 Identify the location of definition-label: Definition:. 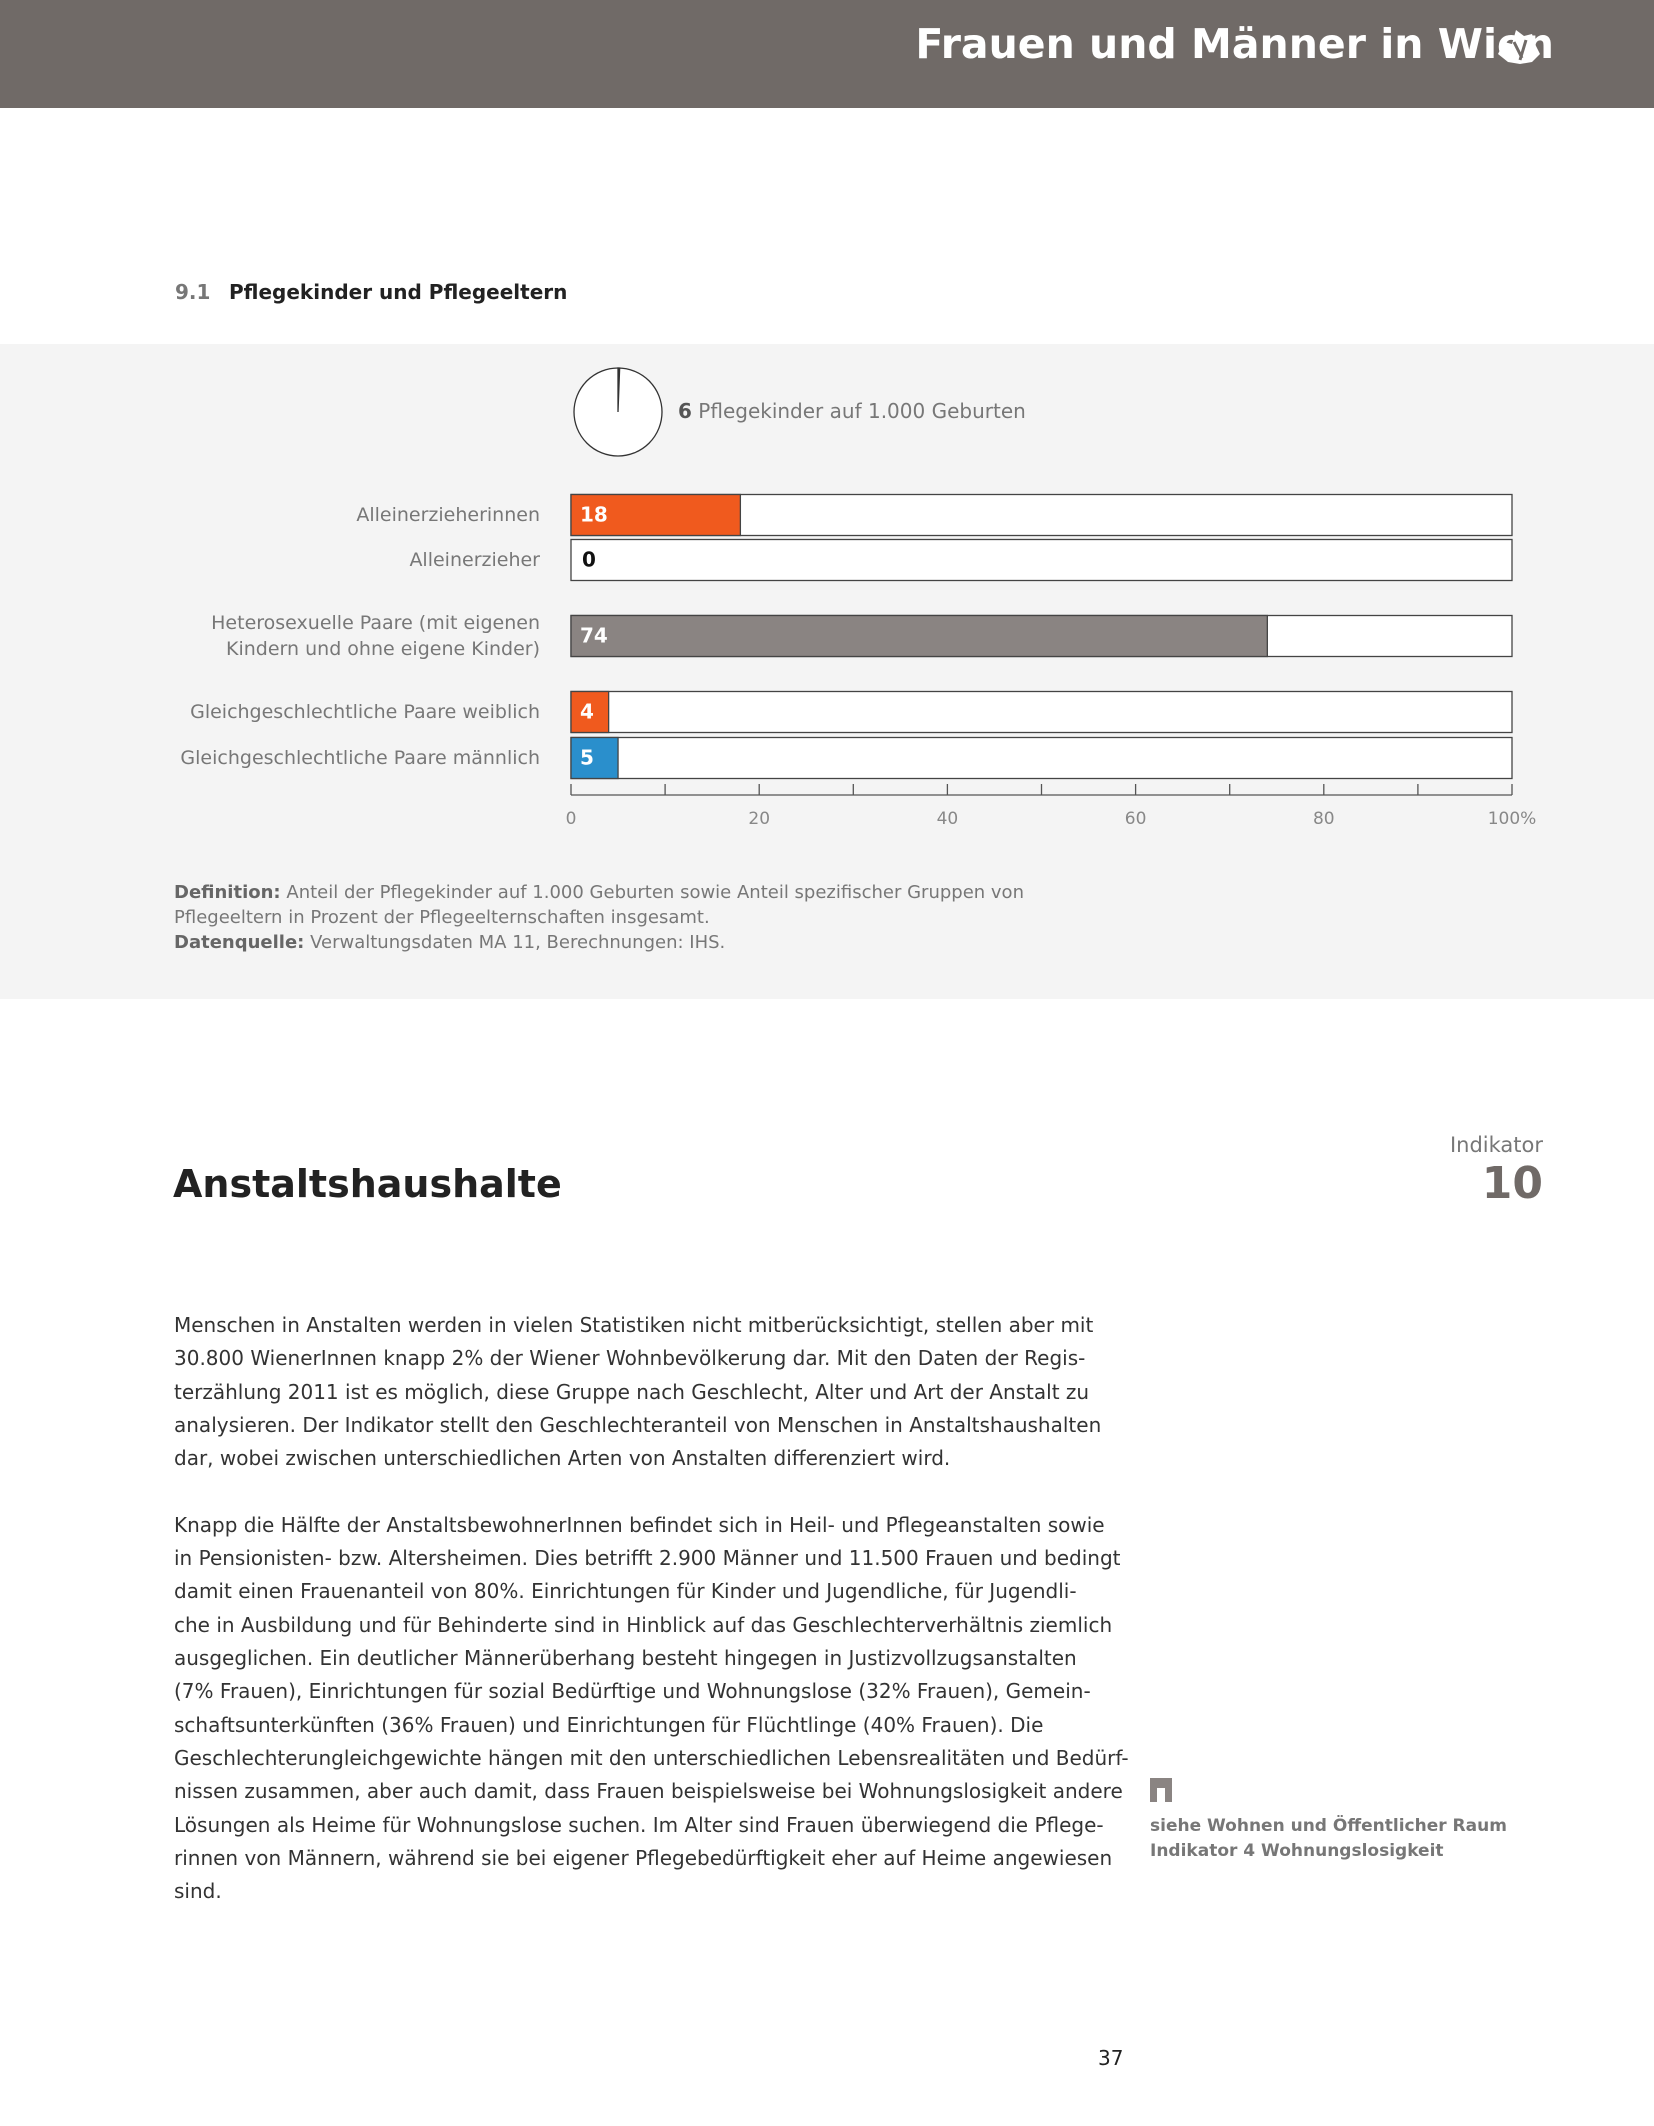
(227, 892).